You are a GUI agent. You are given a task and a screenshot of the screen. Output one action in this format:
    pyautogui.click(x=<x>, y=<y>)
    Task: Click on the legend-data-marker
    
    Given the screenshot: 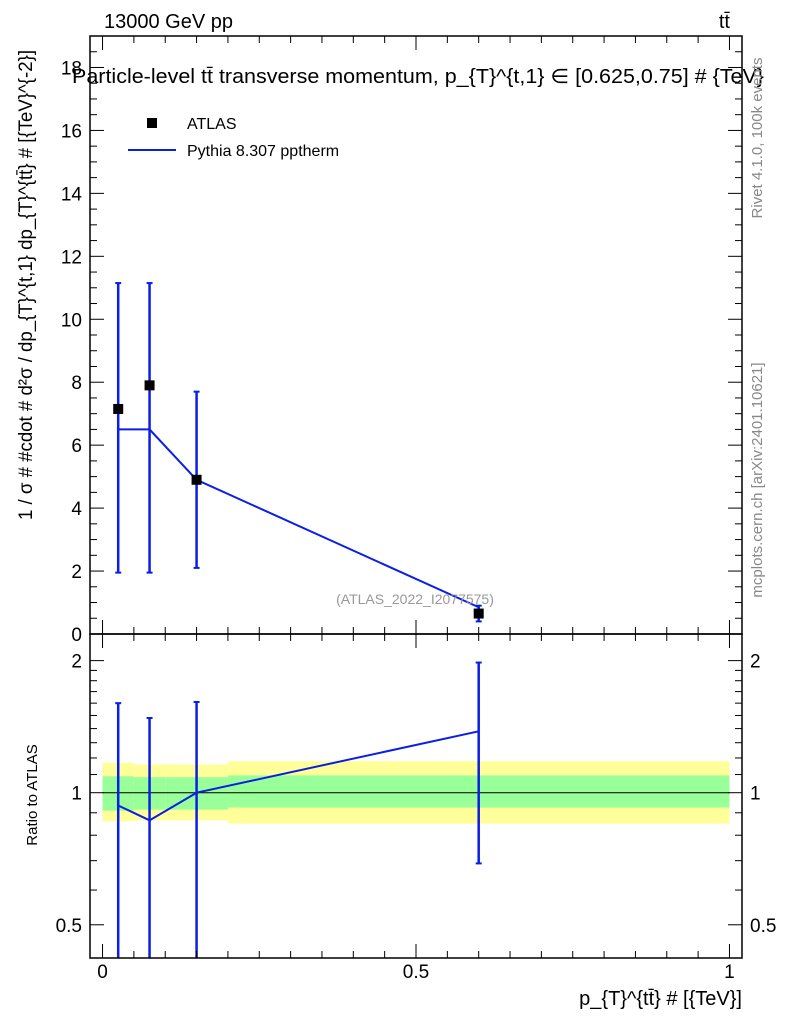 What is the action you would take?
    pyautogui.click(x=152, y=123)
    